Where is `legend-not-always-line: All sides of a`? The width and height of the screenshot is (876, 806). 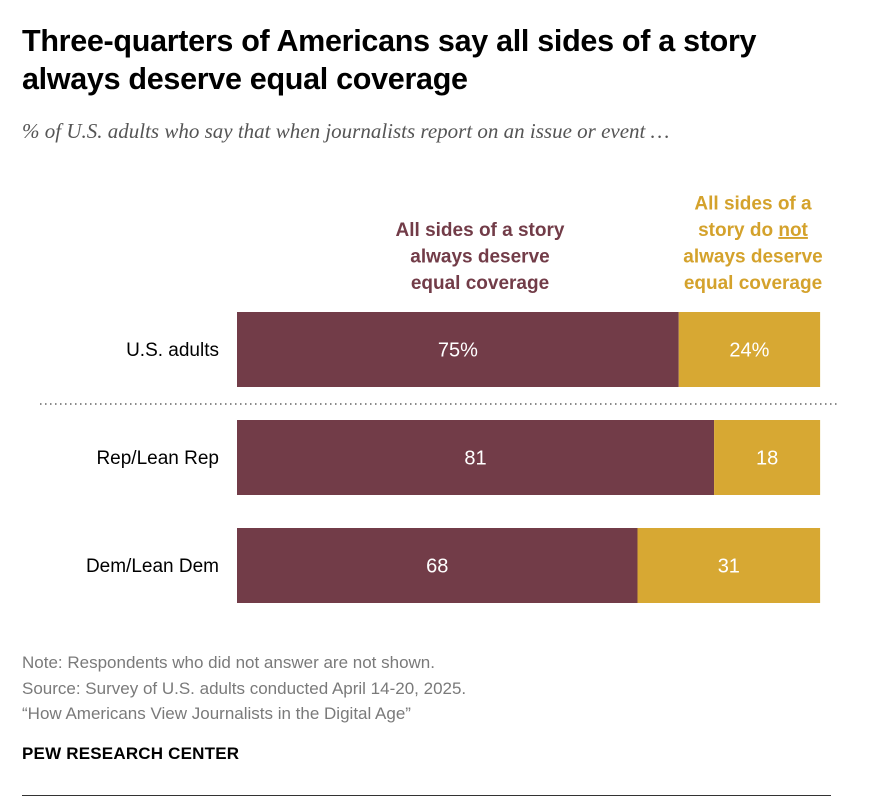 legend-not-always-line: All sides of a is located at coordinates (753, 204).